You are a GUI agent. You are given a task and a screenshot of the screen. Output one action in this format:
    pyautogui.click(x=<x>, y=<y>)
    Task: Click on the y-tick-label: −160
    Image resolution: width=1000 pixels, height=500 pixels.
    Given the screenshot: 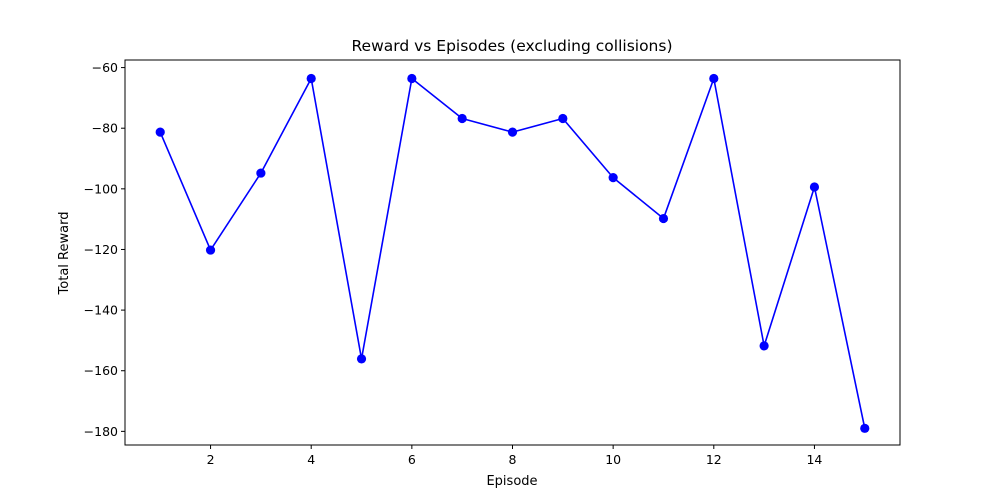 What is the action you would take?
    pyautogui.click(x=101, y=370)
    